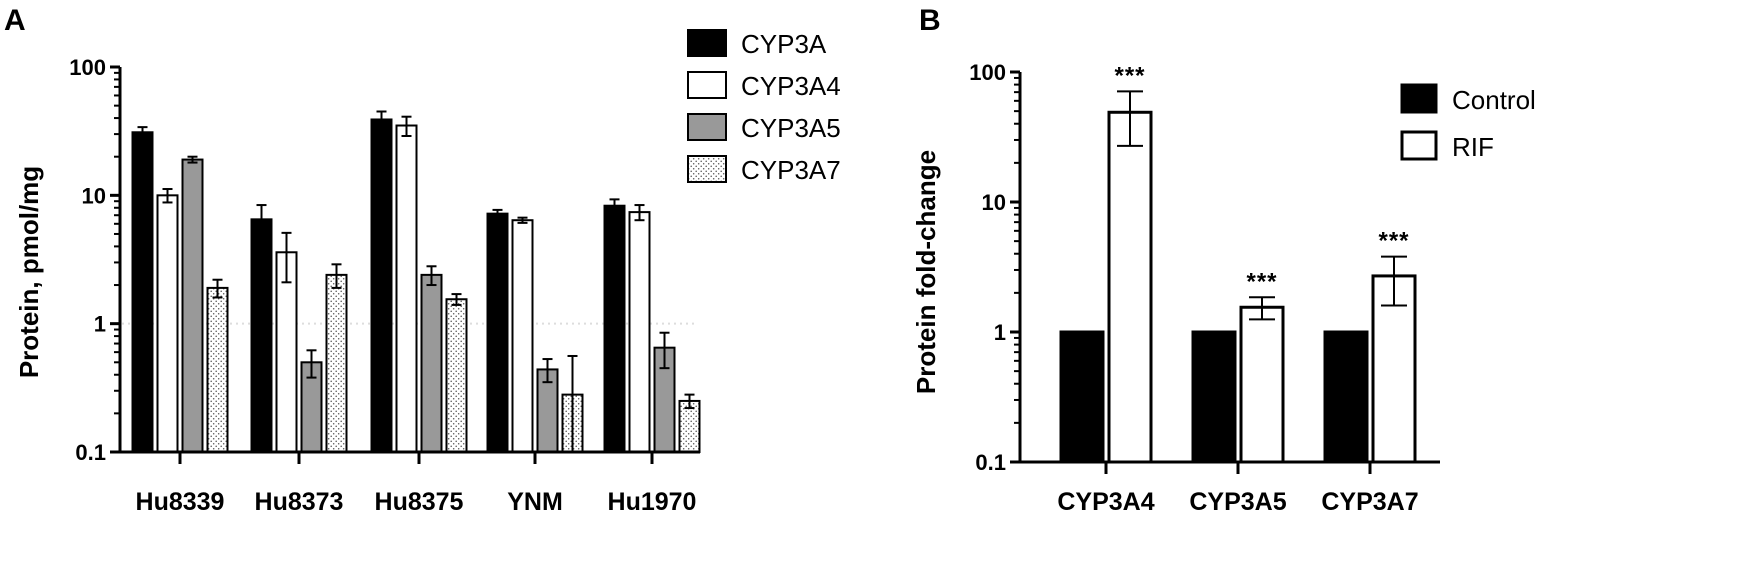  Describe the element at coordinates (1419, 98) in the screenshot. I see `legend-swatch-Control` at that location.